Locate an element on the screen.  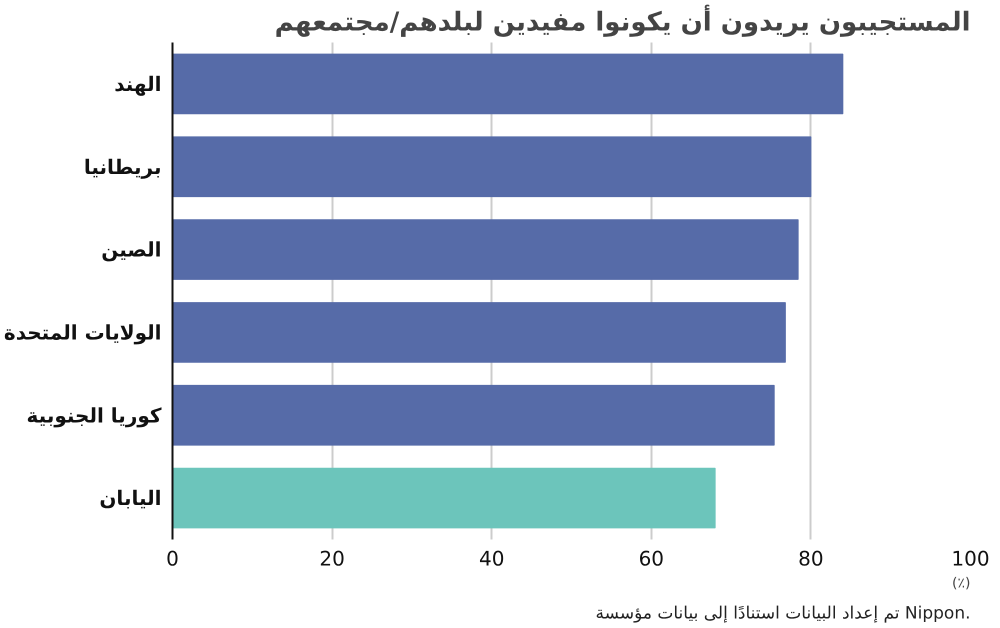
y-tick-label: الولايات المتحدة is located at coordinates (83, 332).